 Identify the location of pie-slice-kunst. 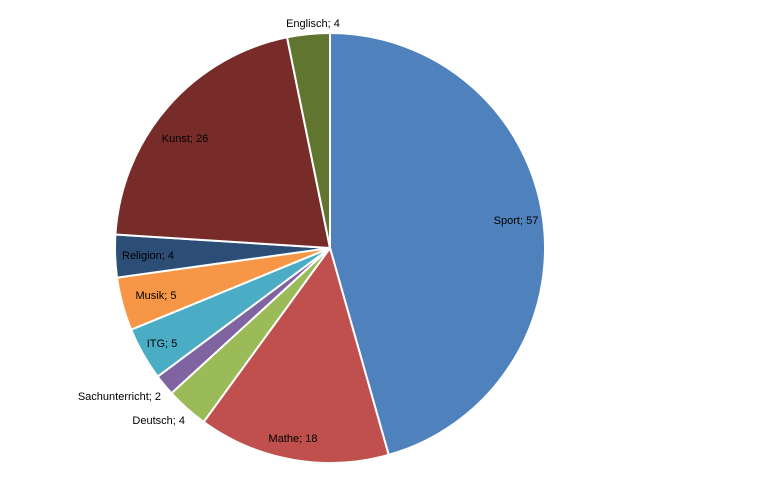
(223, 143).